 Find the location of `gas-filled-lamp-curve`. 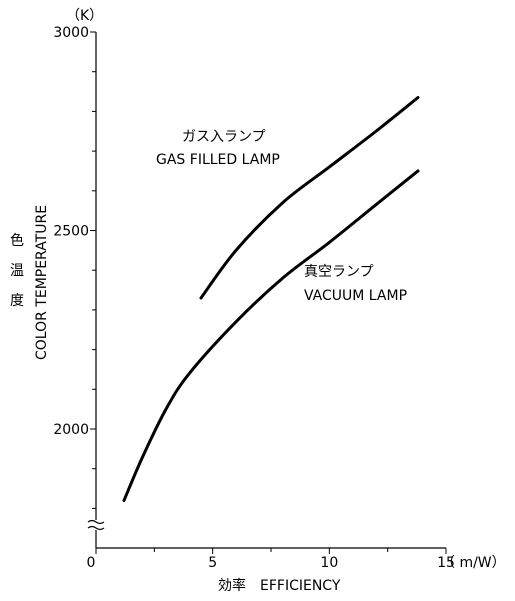

gas-filled-lamp-curve is located at coordinates (309, 198).